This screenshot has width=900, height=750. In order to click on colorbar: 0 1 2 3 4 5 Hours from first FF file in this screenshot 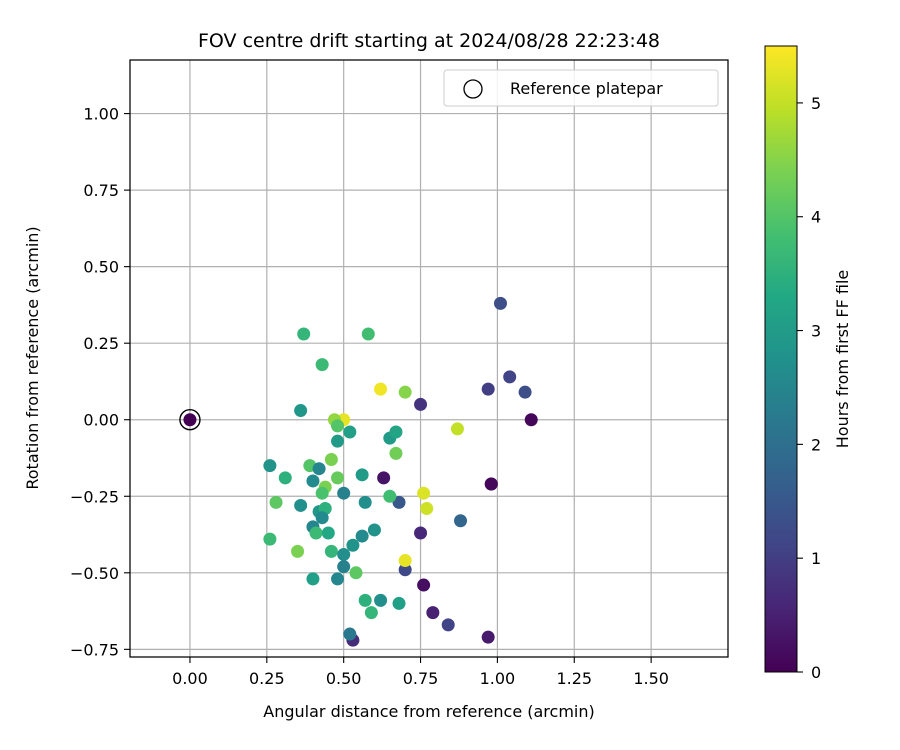, I will do `click(808, 363)`.